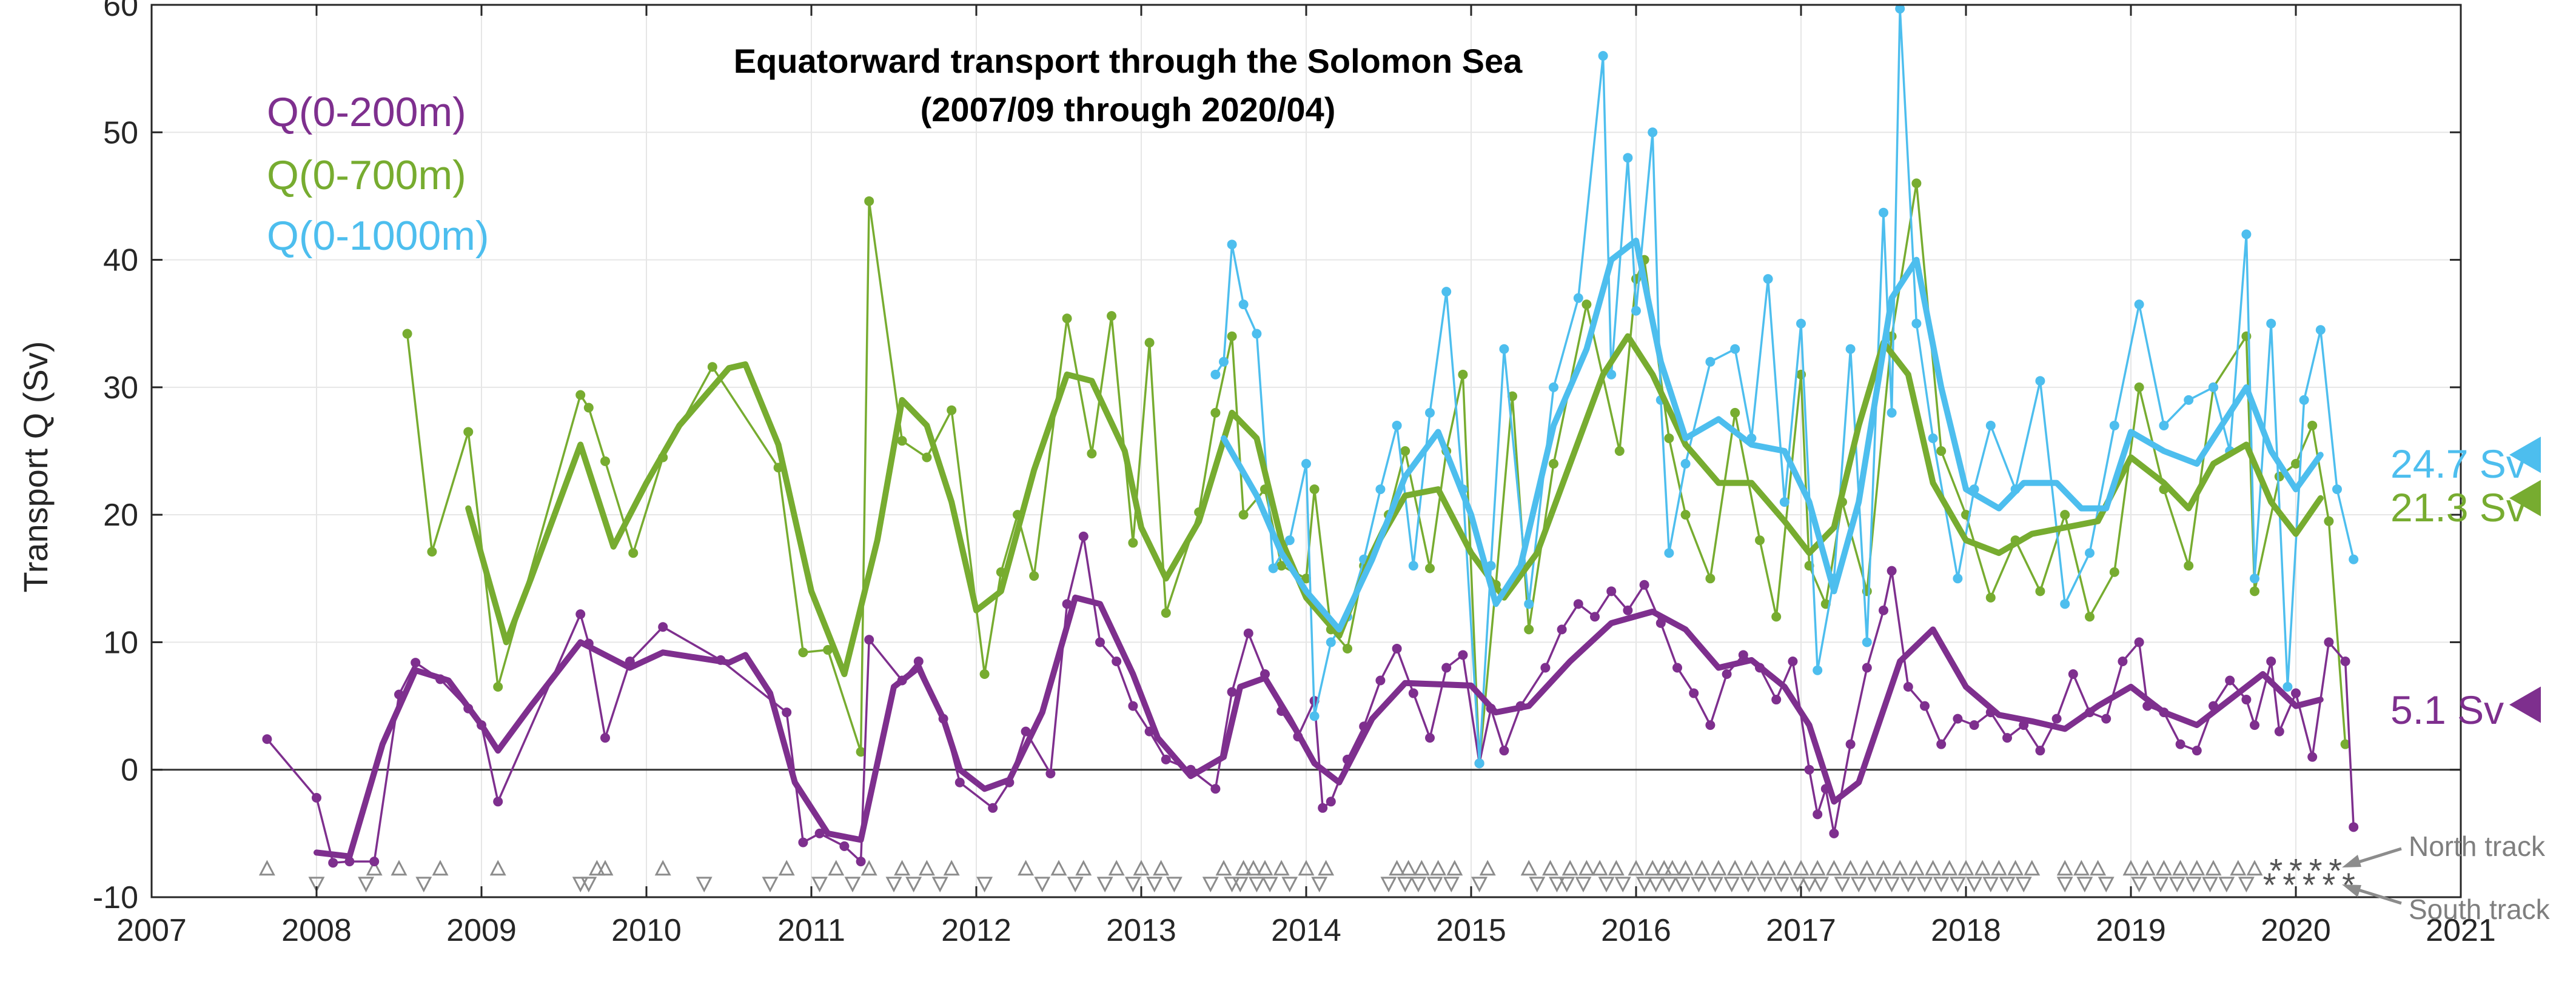  What do you see at coordinates (2525, 705) in the screenshot?
I see `end-marker-q200` at bounding box center [2525, 705].